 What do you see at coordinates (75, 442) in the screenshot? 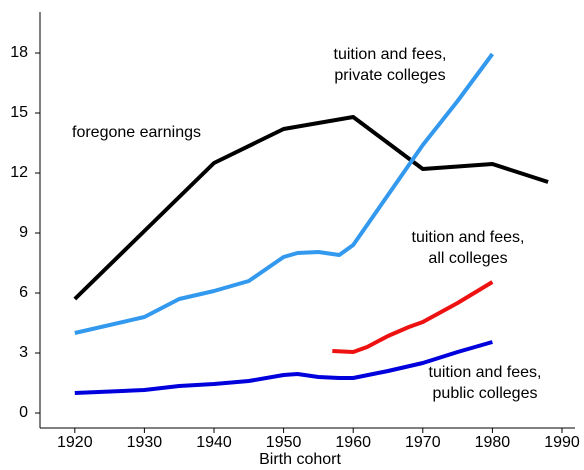
I see `x-tick-label: 1920` at bounding box center [75, 442].